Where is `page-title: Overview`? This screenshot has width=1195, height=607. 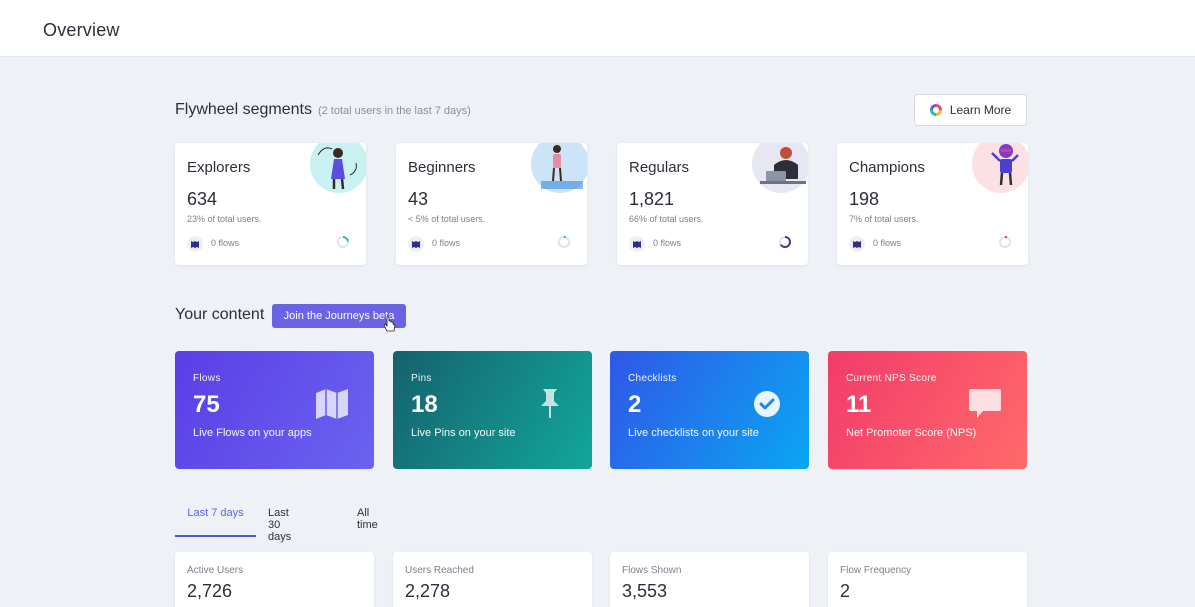
page-title: Overview is located at coordinates (81, 30).